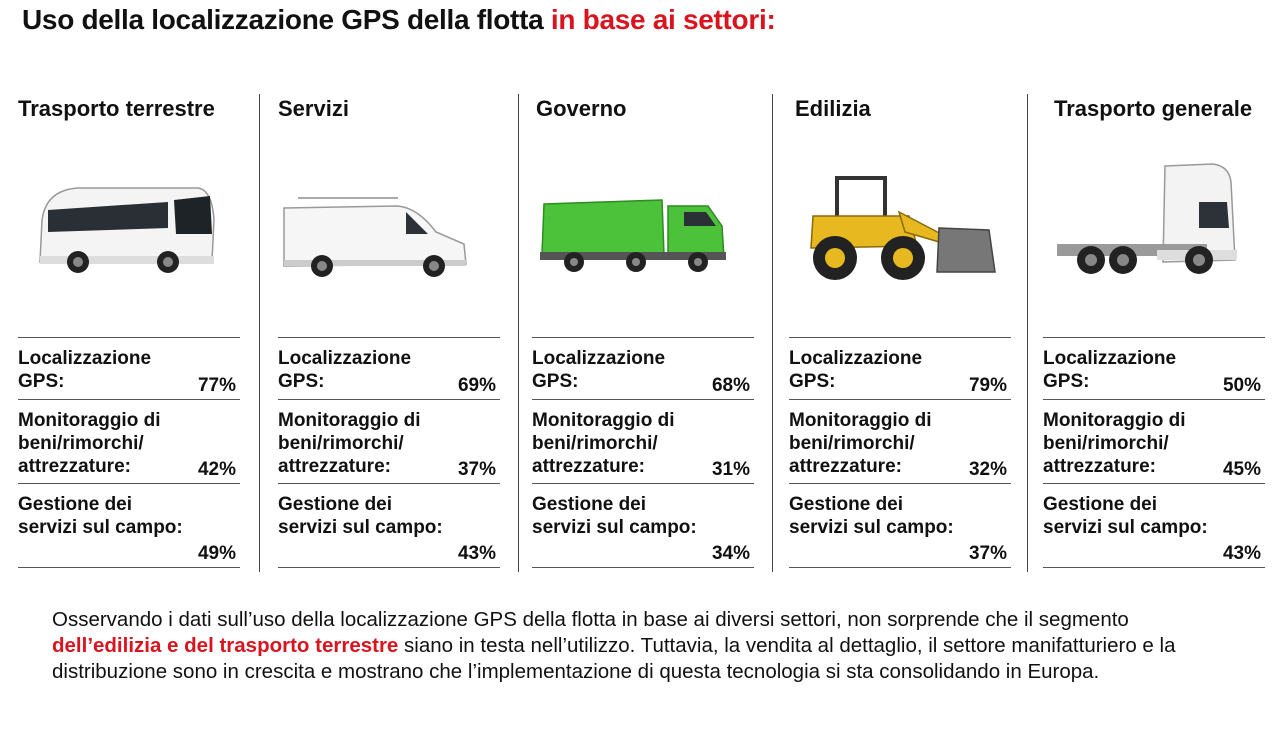 Image resolution: width=1280 pixels, height=750 pixels. Describe the element at coordinates (128, 245) in the screenshot. I see `bus-icon` at that location.